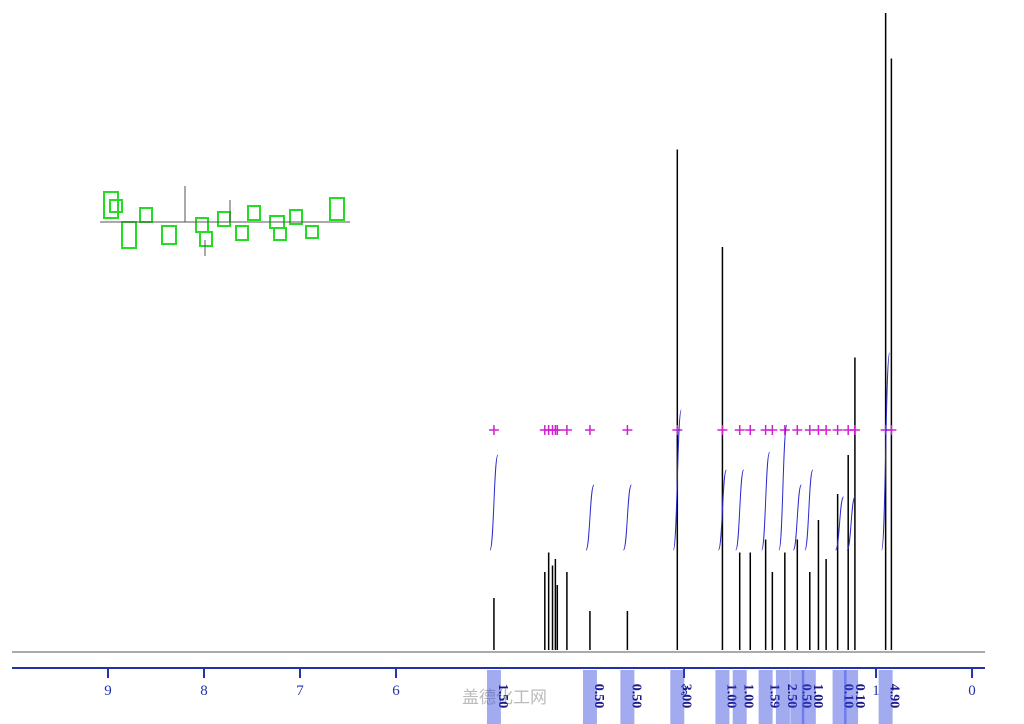  Describe the element at coordinates (108, 691) in the screenshot. I see `x-tick-label: 9` at that location.